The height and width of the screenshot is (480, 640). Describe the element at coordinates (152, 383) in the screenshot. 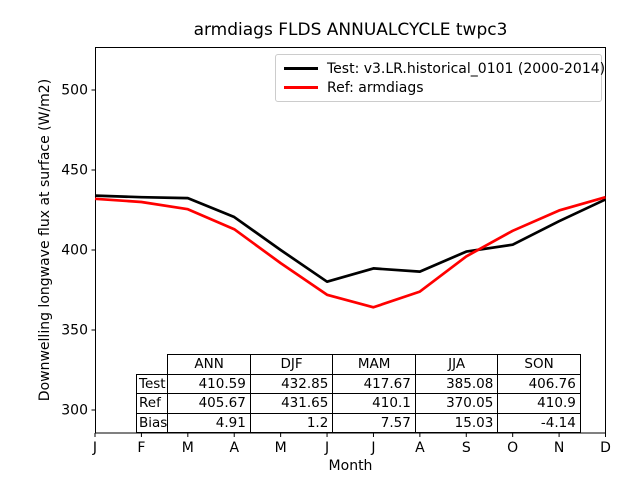

I see `stats-rowlabel-test: Test` at that location.